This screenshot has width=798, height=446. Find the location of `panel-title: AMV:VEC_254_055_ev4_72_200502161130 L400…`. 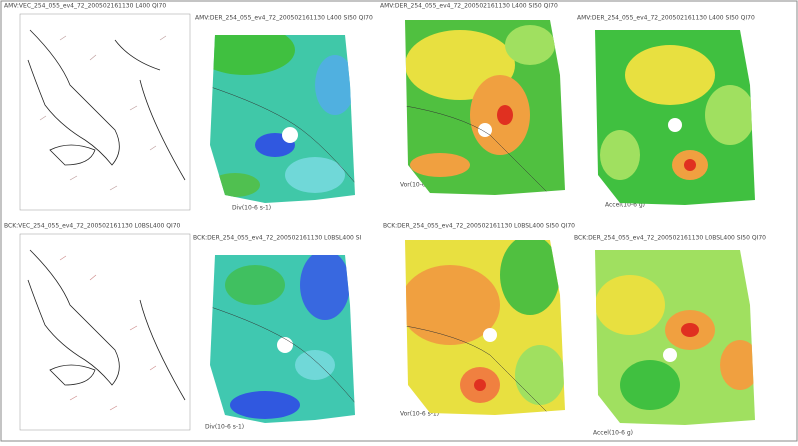

panel-title: AMV:VEC_254_055_ev4_72_200502161130 L400… is located at coordinates (85, 6).